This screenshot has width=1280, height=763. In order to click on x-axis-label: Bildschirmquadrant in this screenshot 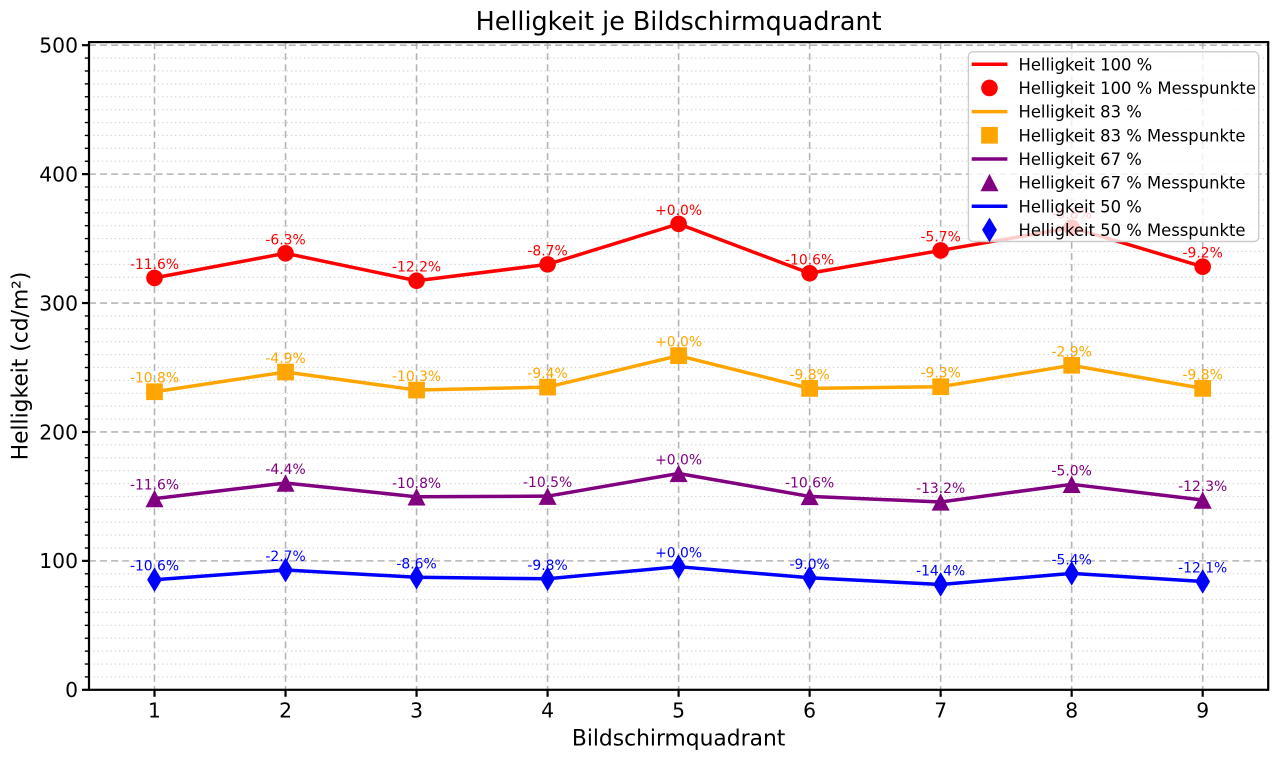, I will do `click(679, 738)`.